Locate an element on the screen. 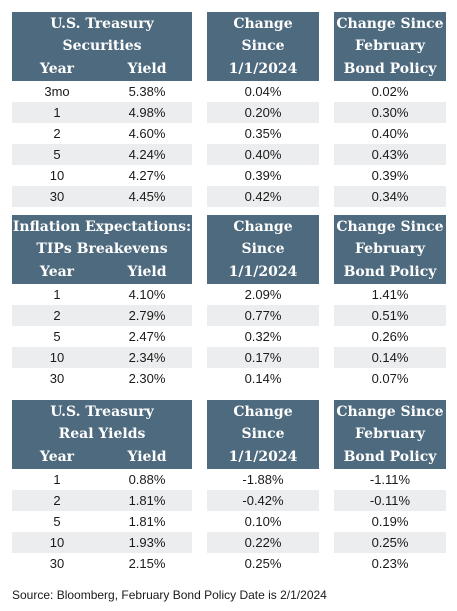  year-cell: 3mo is located at coordinates (57, 91).